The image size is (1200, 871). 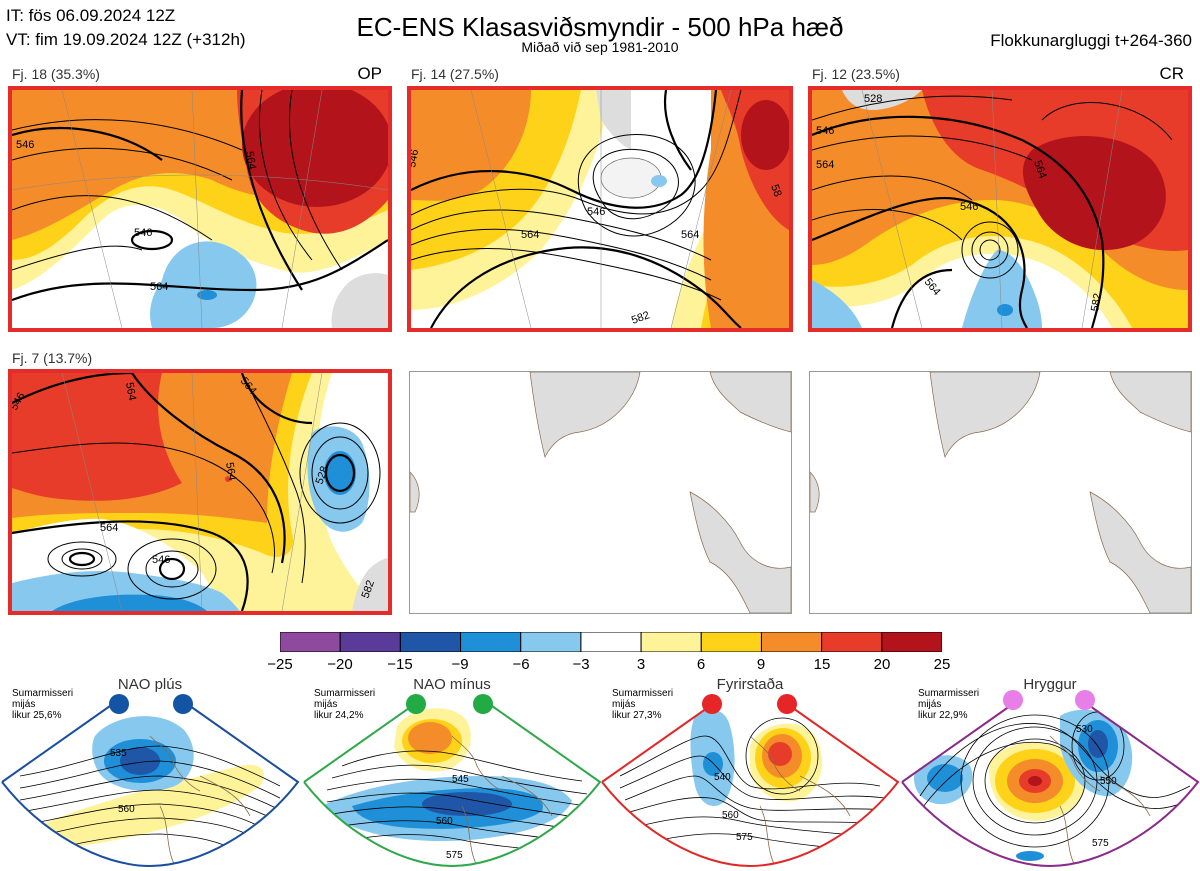 What do you see at coordinates (775, 191) in the screenshot?
I see `contour-label: 58` at bounding box center [775, 191].